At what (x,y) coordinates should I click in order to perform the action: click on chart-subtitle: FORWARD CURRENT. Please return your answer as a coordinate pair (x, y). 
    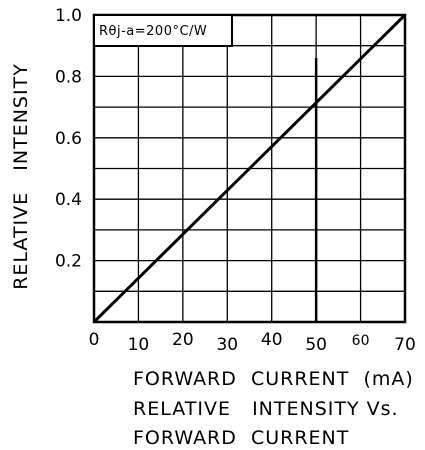
    Looking at the image, I should click on (241, 438).